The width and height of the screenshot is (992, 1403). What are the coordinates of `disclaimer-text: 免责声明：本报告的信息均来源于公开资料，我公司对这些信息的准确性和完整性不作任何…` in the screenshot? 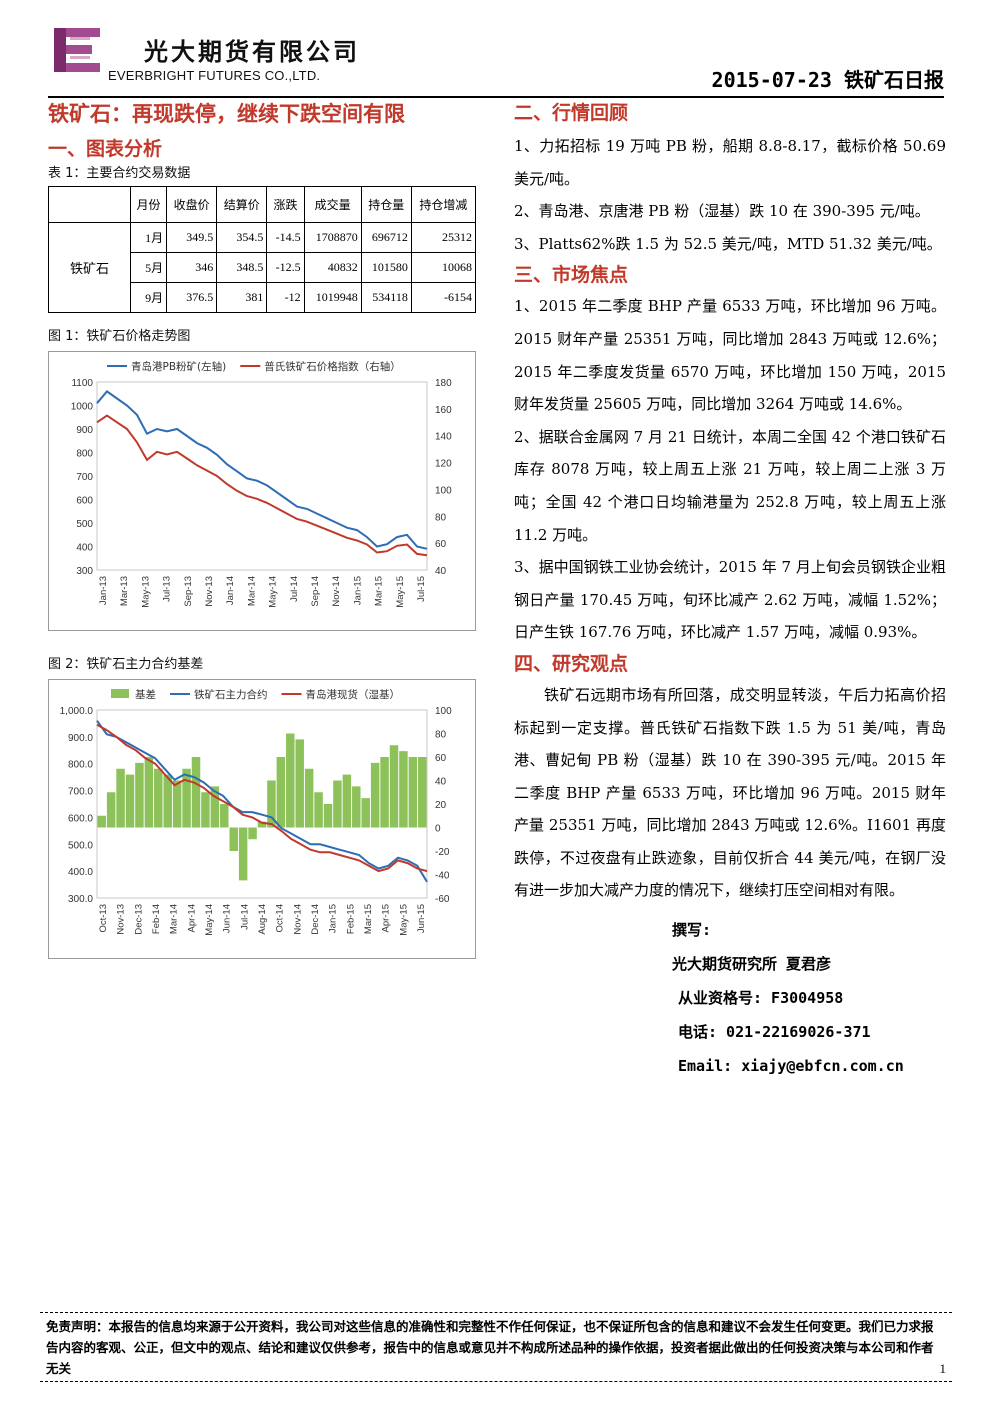 It's located at (490, 1347).